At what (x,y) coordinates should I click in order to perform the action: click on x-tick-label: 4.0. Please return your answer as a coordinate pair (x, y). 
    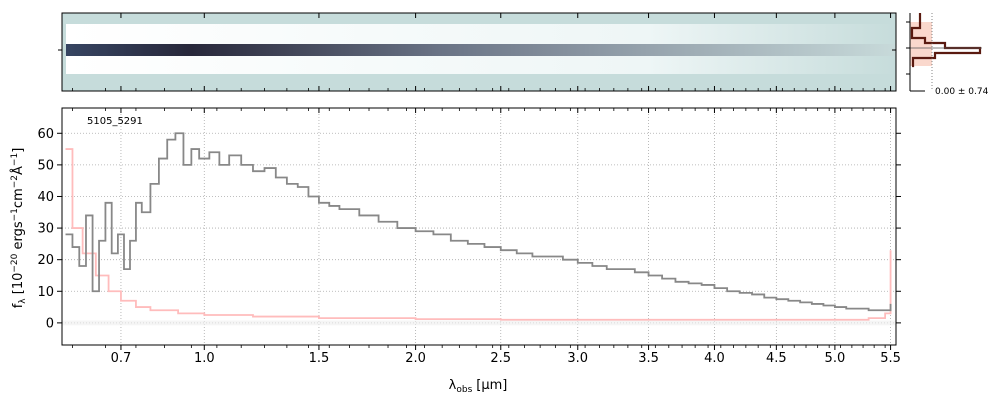
    Looking at the image, I should click on (714, 358).